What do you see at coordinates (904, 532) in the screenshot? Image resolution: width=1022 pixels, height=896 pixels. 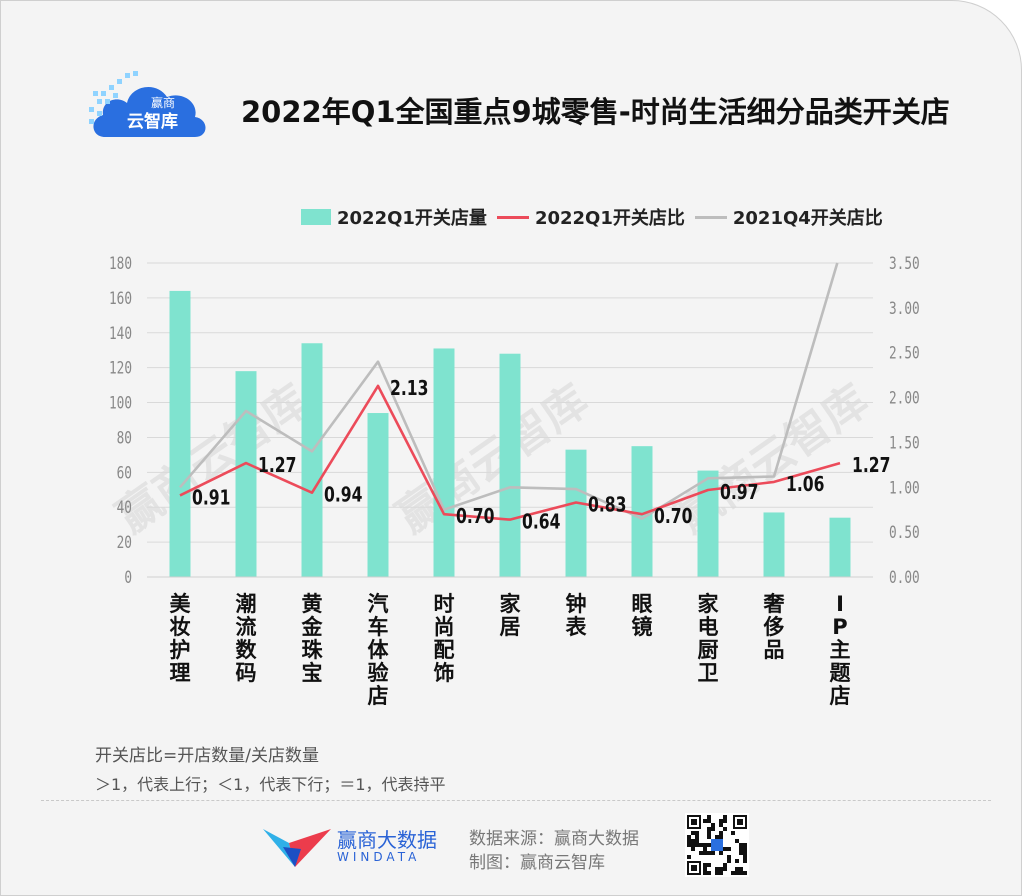 I see `y-right-tick-label: 0.50` at bounding box center [904, 532].